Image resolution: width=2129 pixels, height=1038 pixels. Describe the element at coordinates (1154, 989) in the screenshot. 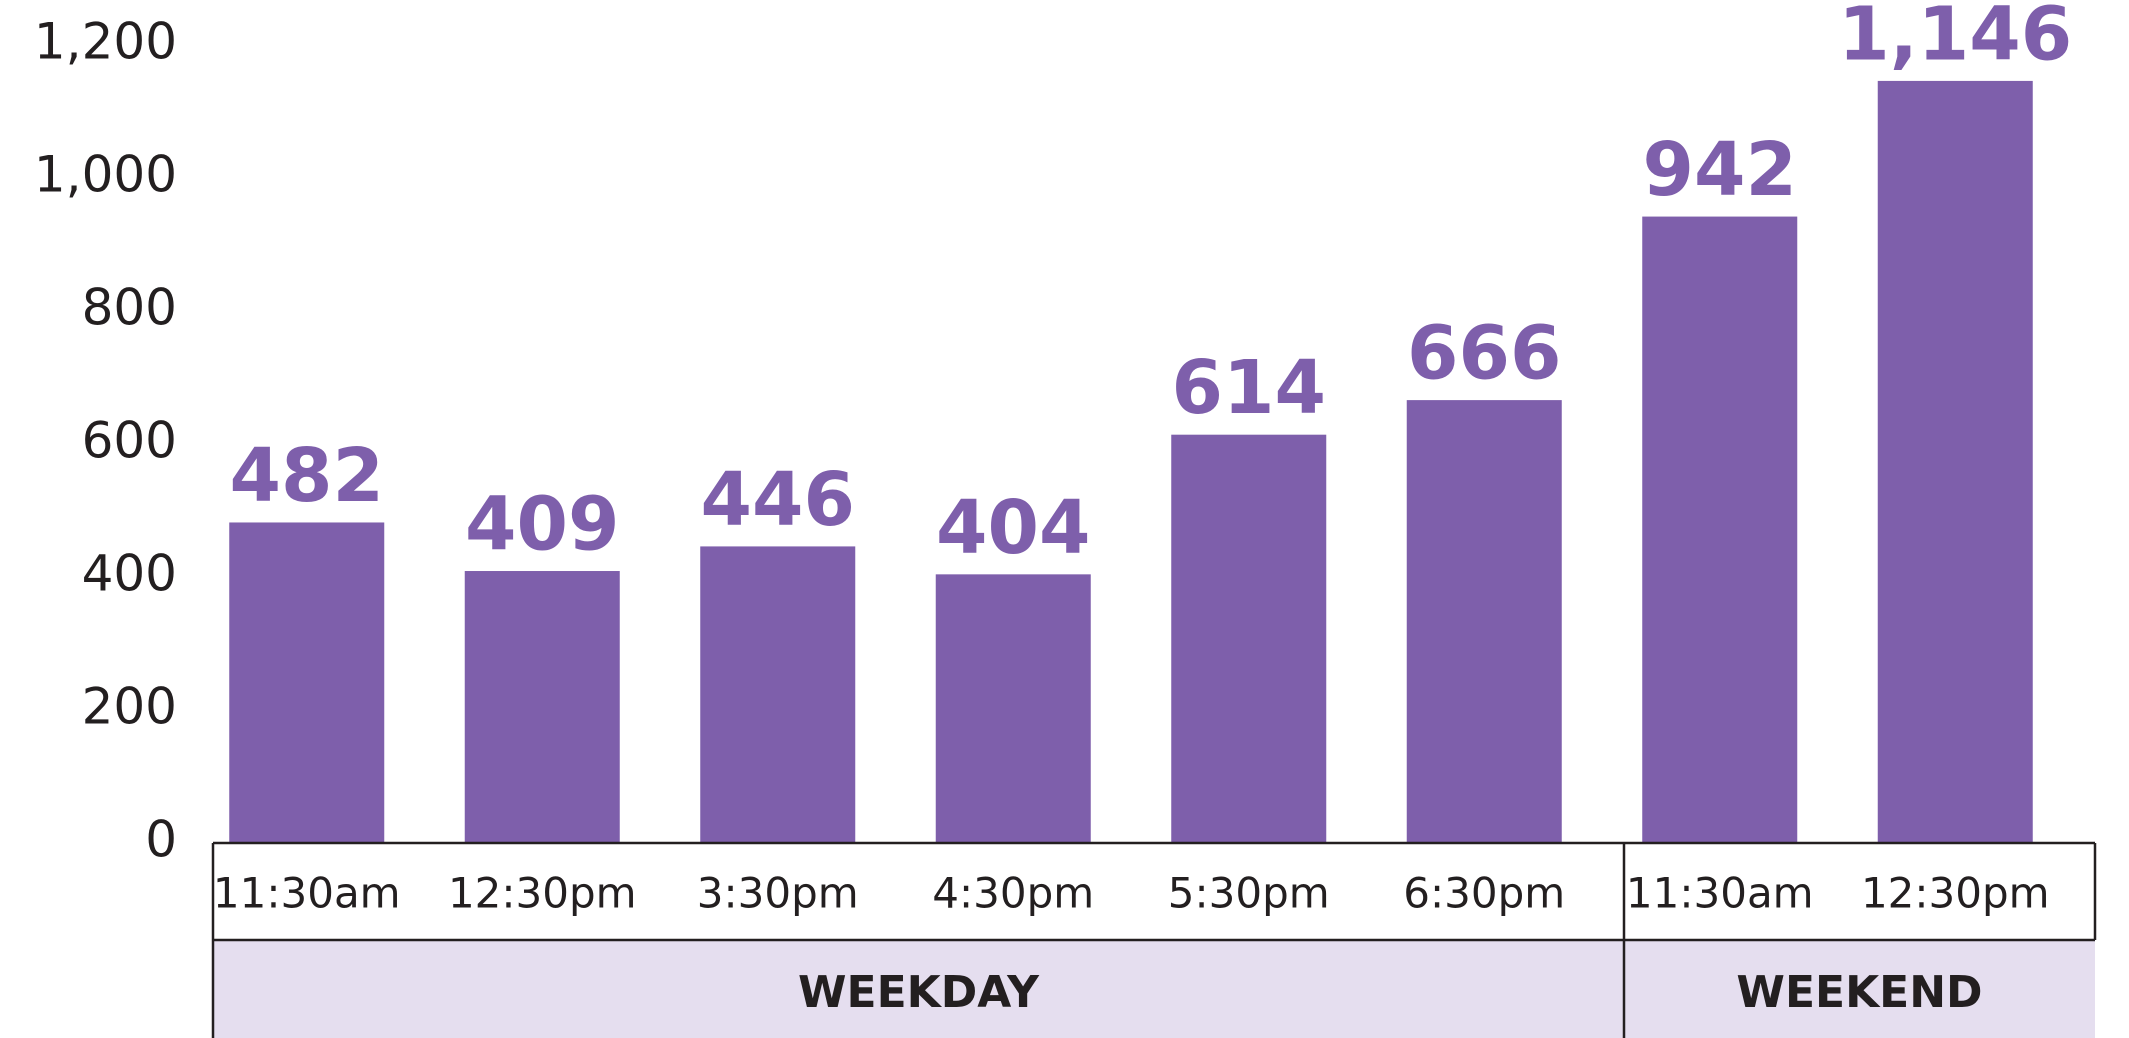

I see `group-row` at that location.